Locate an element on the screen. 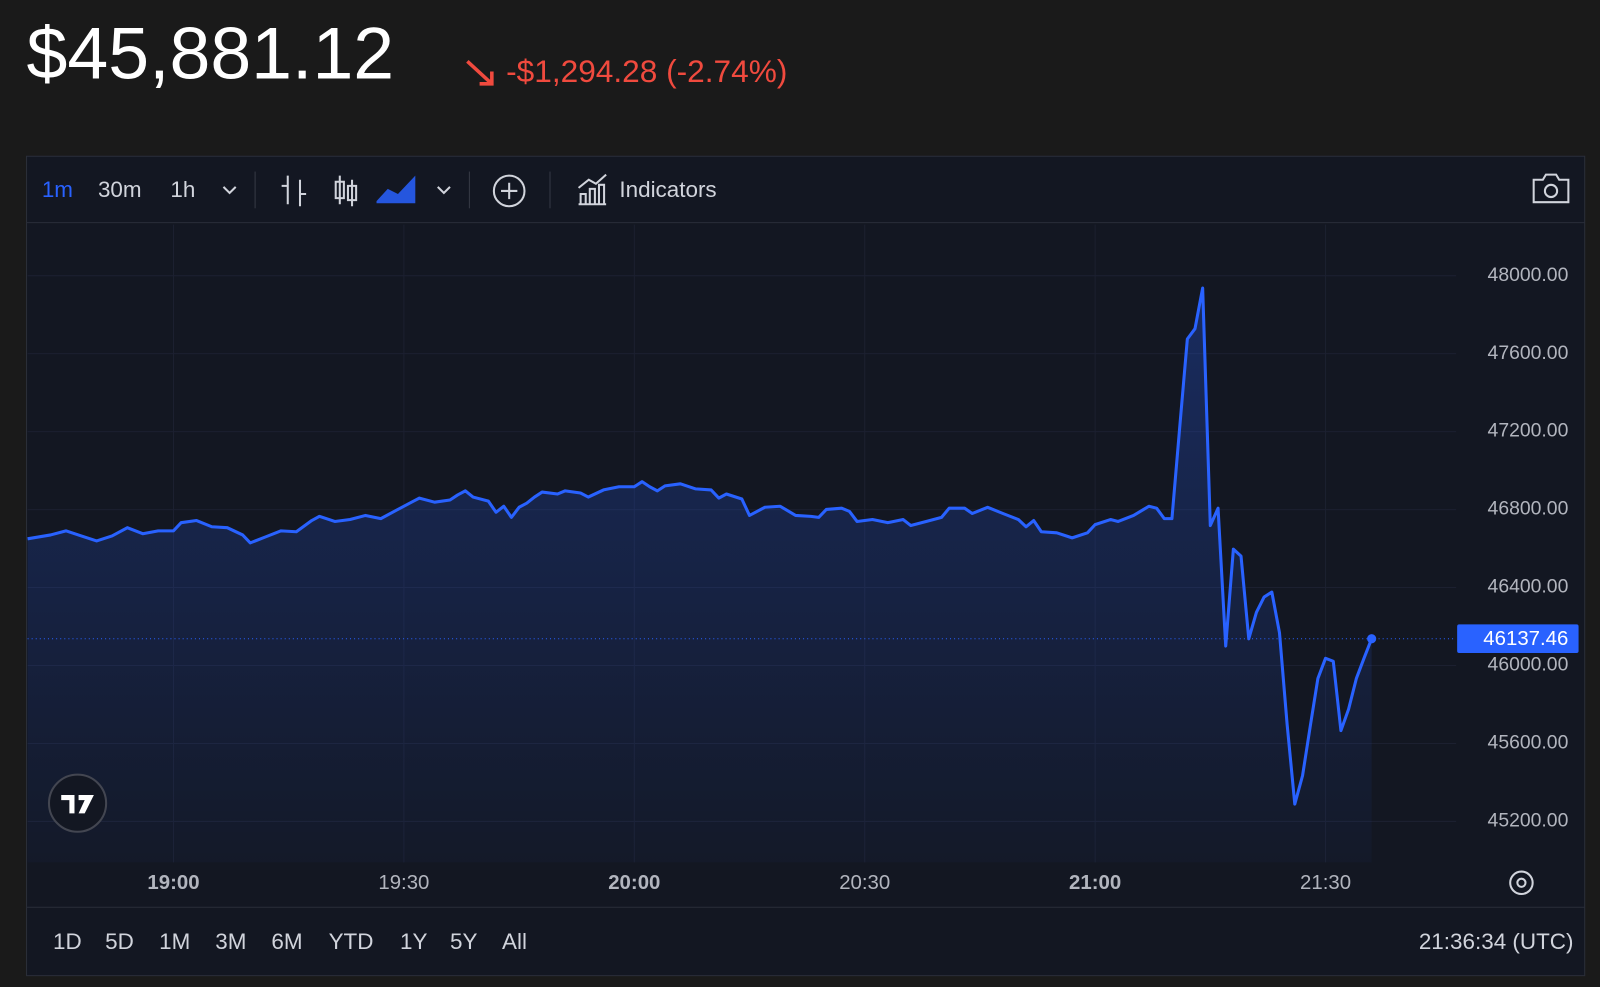 The width and height of the screenshot is (1600, 987). tv-logo is located at coordinates (77, 803).